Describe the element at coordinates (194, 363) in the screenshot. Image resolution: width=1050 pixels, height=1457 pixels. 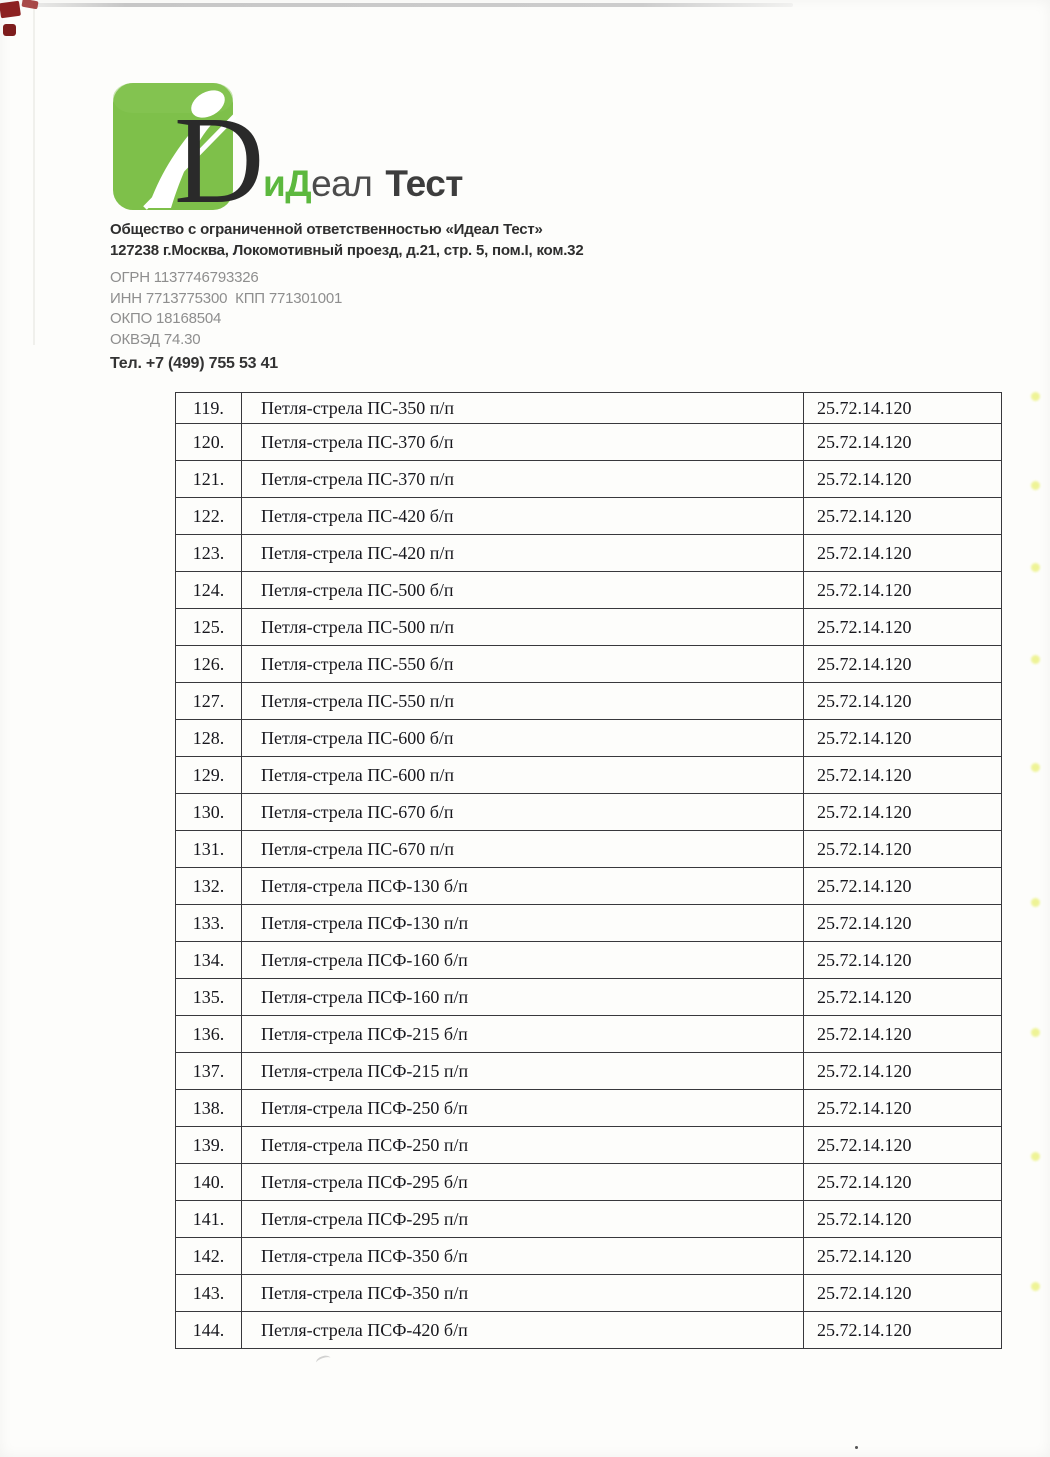
I see `company-phone: Тел. +7 (499) 755 53 41` at that location.